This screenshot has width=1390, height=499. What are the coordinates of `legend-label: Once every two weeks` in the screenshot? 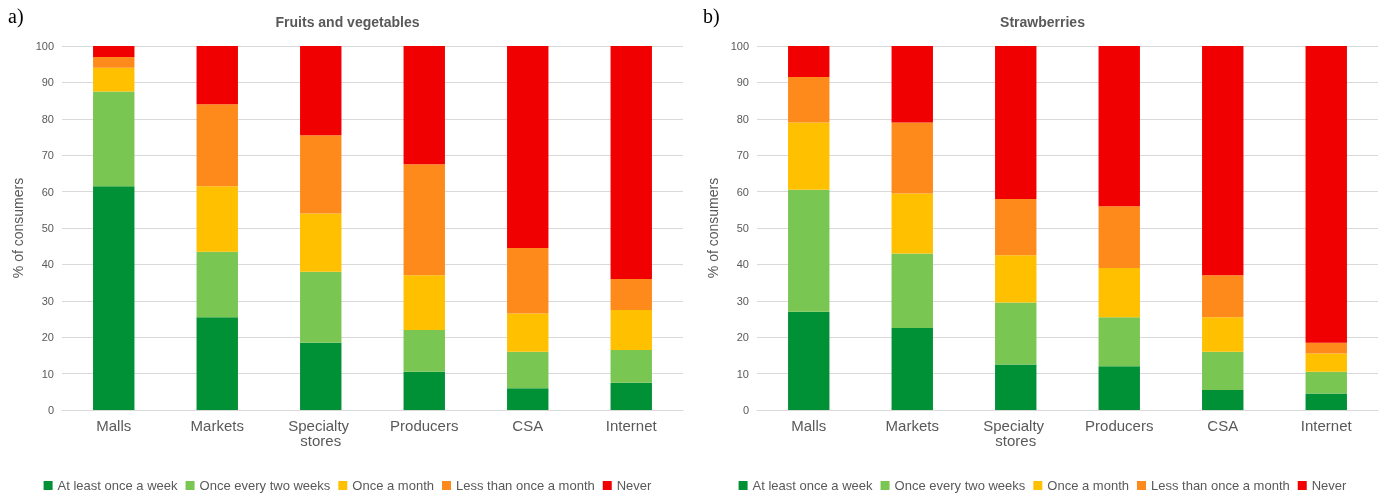 It's located at (960, 485).